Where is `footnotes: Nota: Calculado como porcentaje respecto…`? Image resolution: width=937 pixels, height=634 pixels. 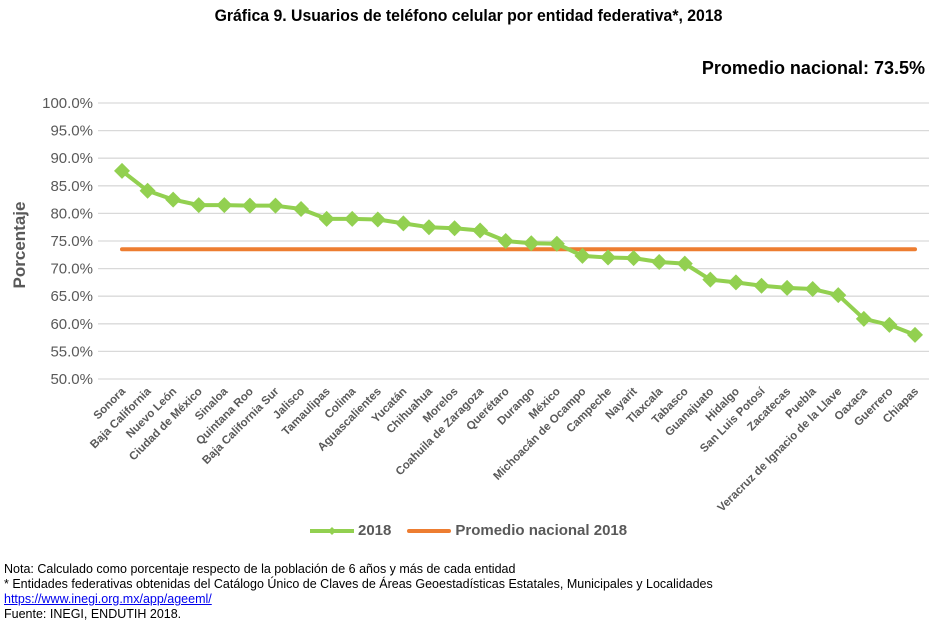 footnotes: Nota: Calculado como porcentaje respecto… is located at coordinates (358, 592).